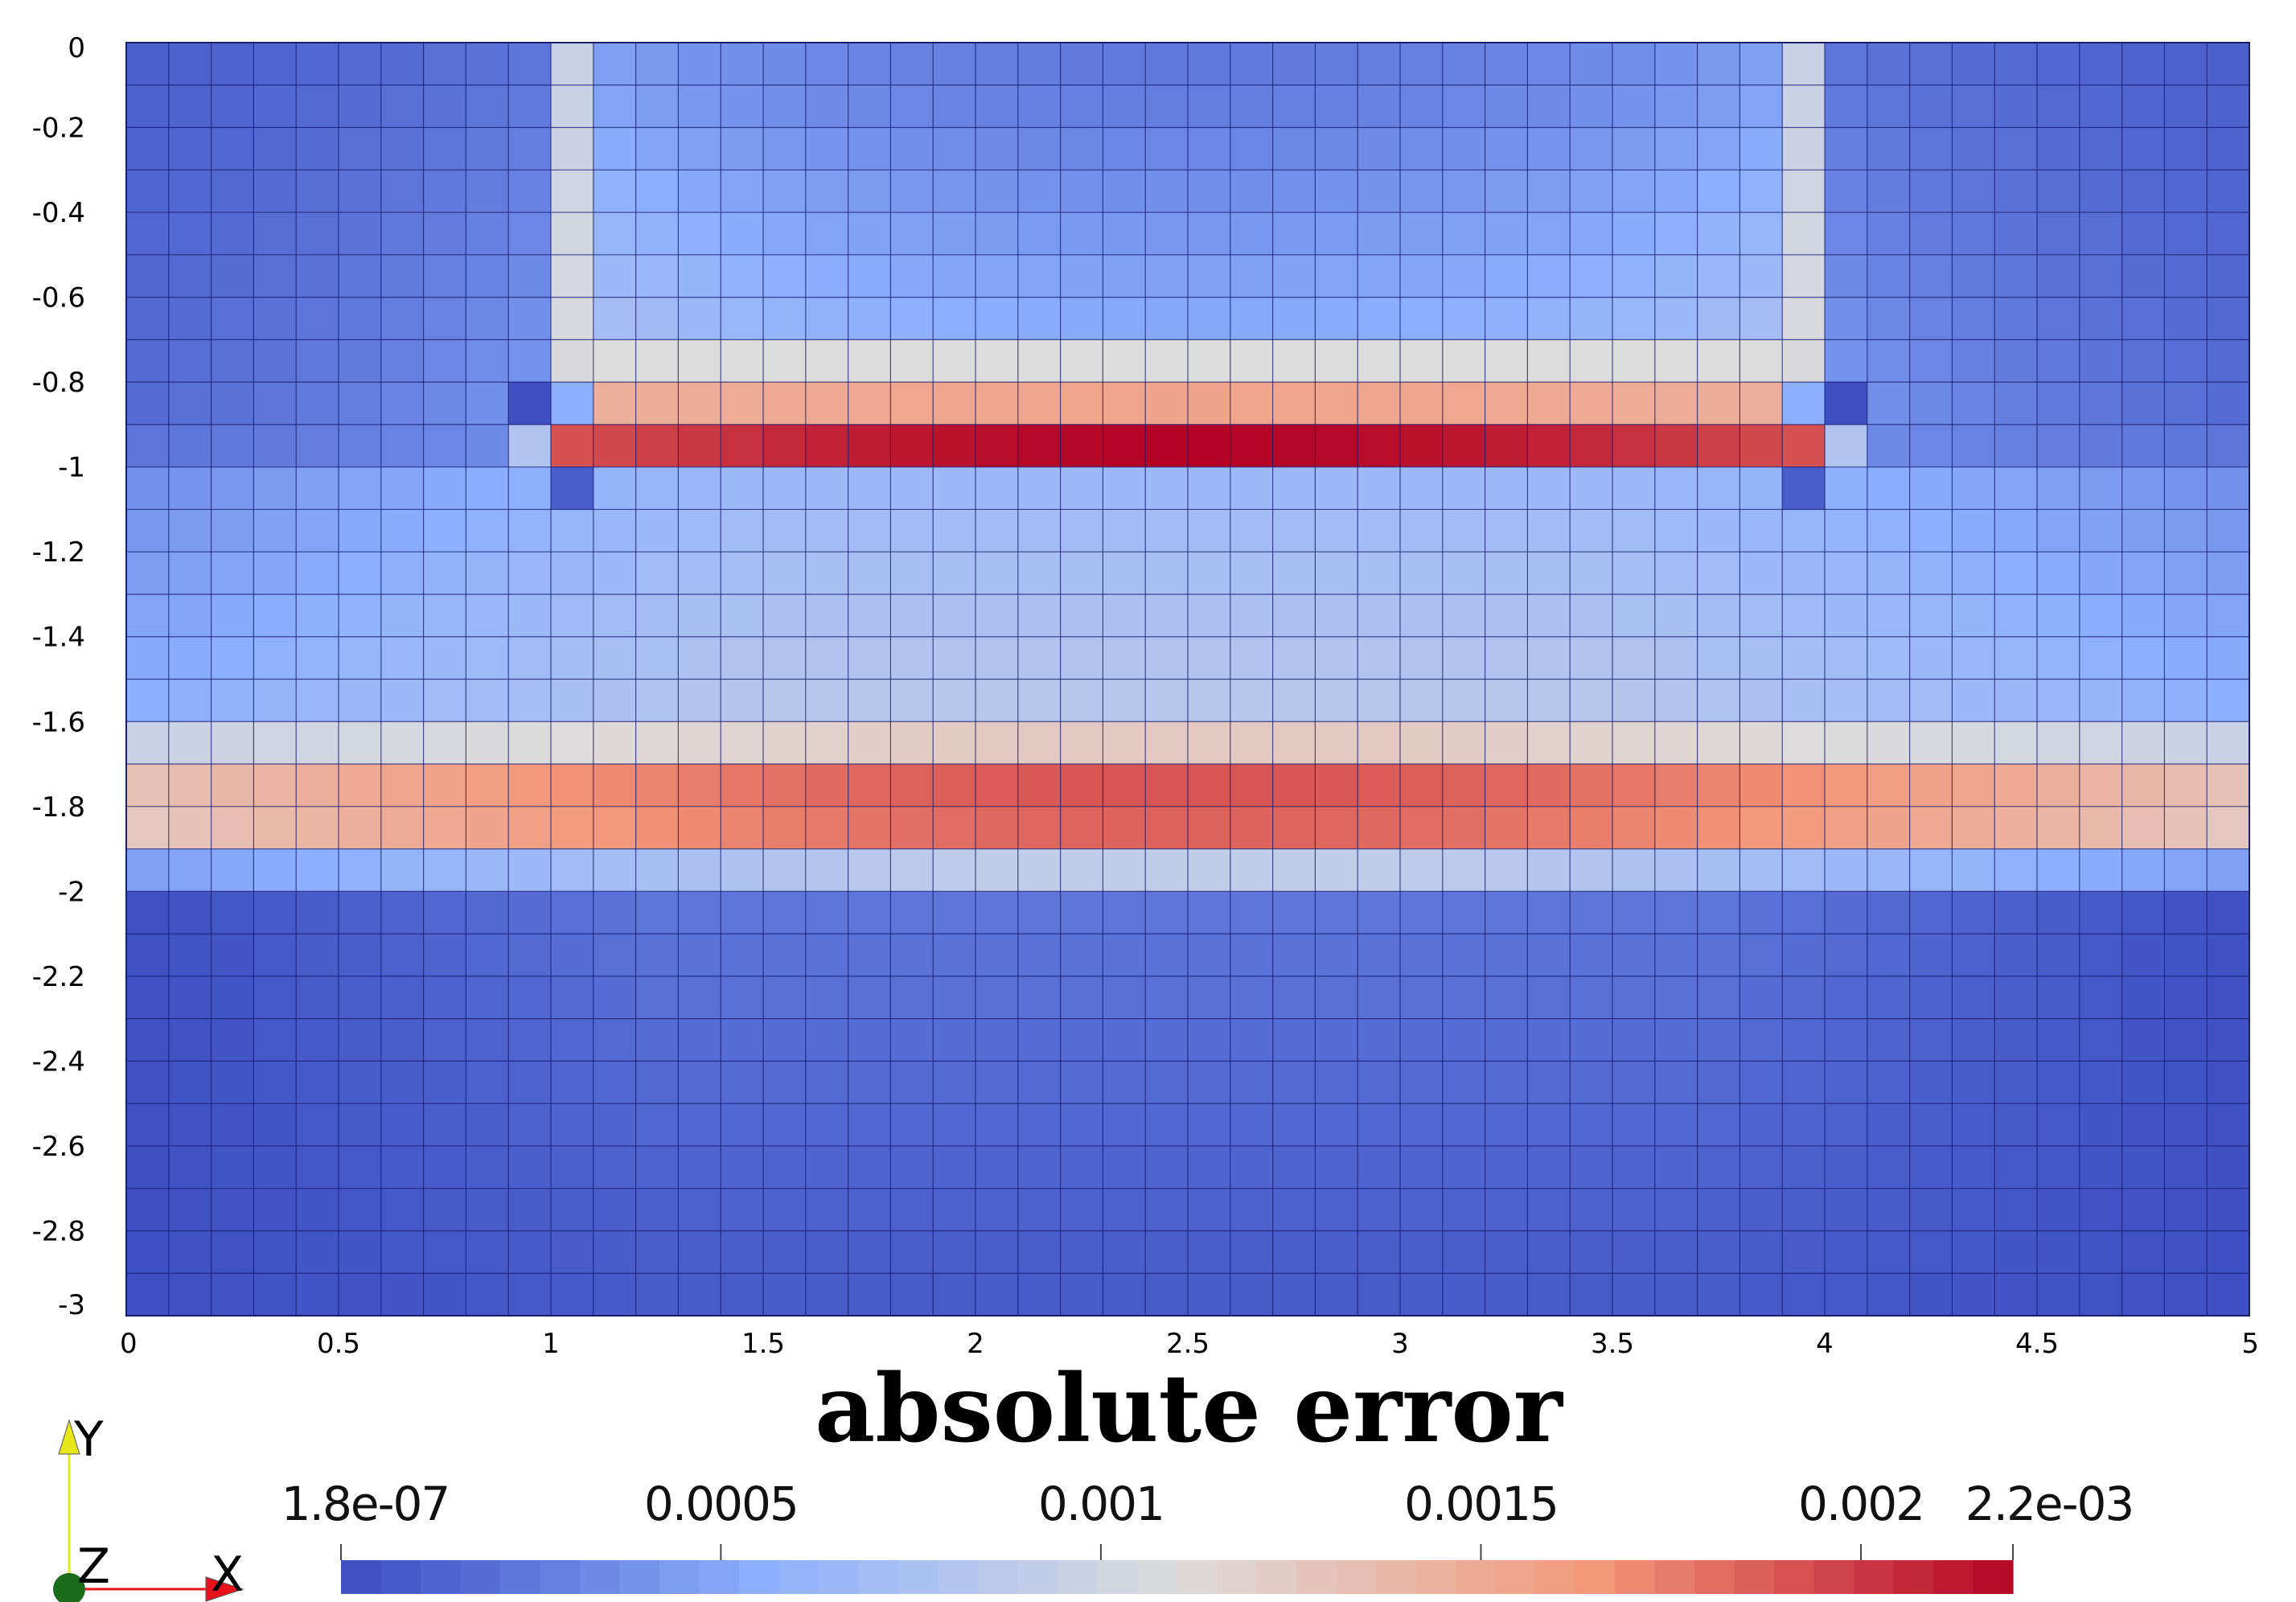 This screenshot has width=2296, height=1602. Describe the element at coordinates (1825, 1344) in the screenshot. I see `x-tick-label: 4` at that location.